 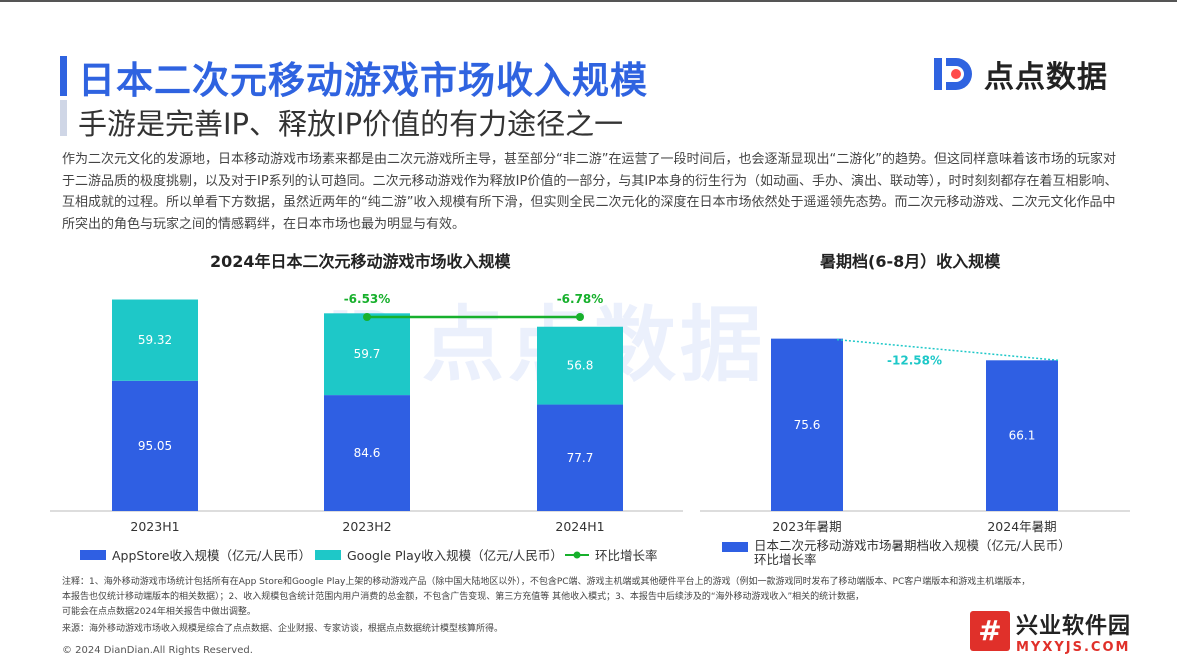 What do you see at coordinates (580, 317) in the screenshot?
I see `growth-point-2024H1` at bounding box center [580, 317].